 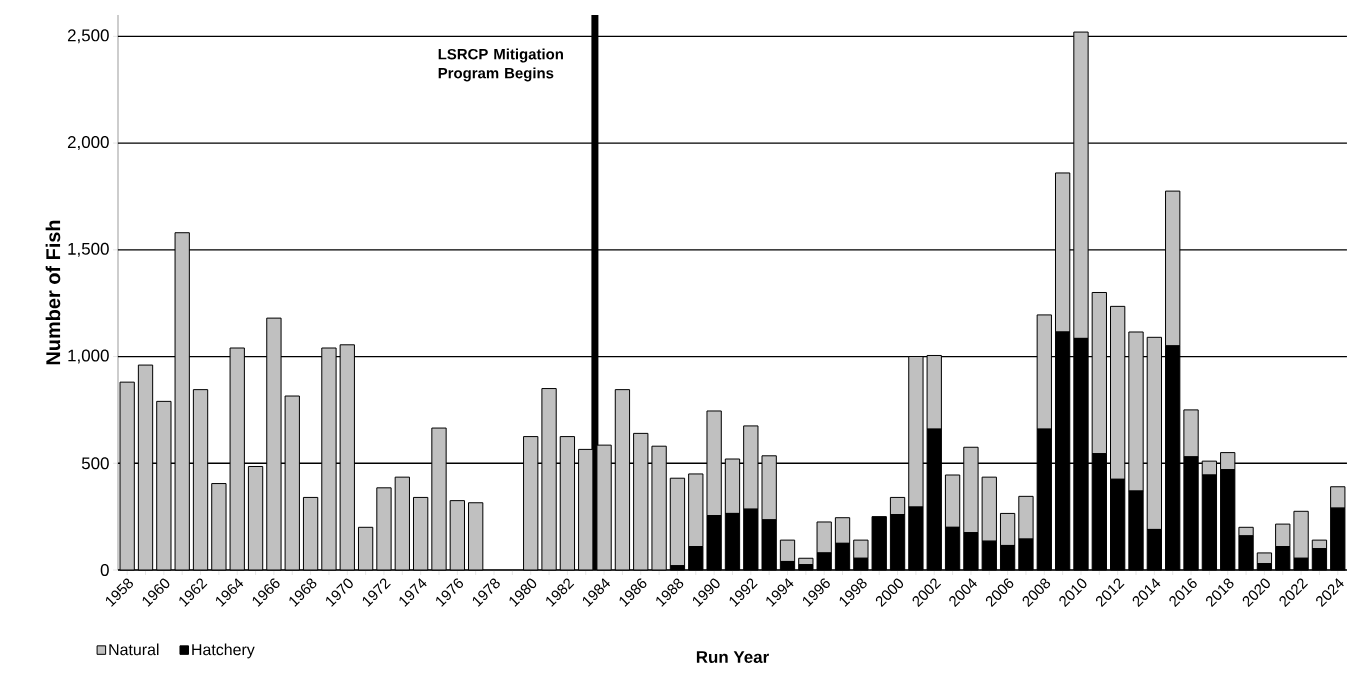 I want to click on legend-label: Hatchery, so click(x=223, y=651).